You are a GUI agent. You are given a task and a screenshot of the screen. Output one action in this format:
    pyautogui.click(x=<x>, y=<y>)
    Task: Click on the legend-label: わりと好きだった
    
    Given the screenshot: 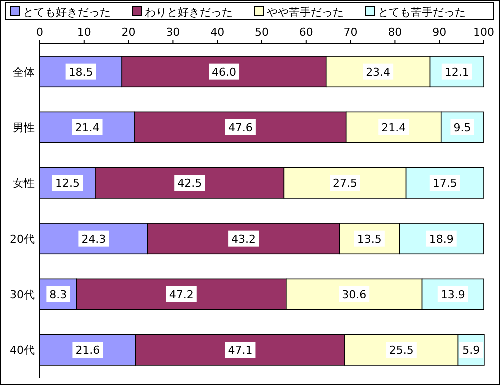 What is the action you would take?
    pyautogui.click(x=189, y=12)
    